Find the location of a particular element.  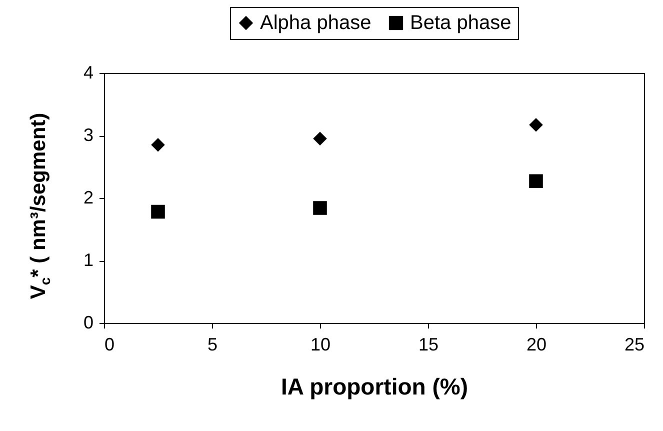

y-tick-label: 0 is located at coordinates (88, 322).